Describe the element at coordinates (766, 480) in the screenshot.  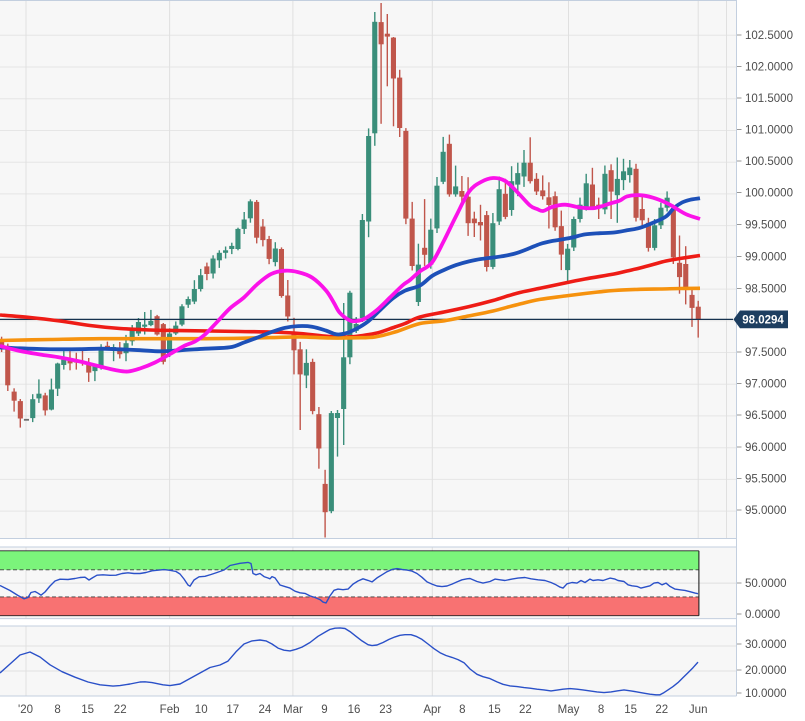
I see `svg-text: 95.5000` at that location.